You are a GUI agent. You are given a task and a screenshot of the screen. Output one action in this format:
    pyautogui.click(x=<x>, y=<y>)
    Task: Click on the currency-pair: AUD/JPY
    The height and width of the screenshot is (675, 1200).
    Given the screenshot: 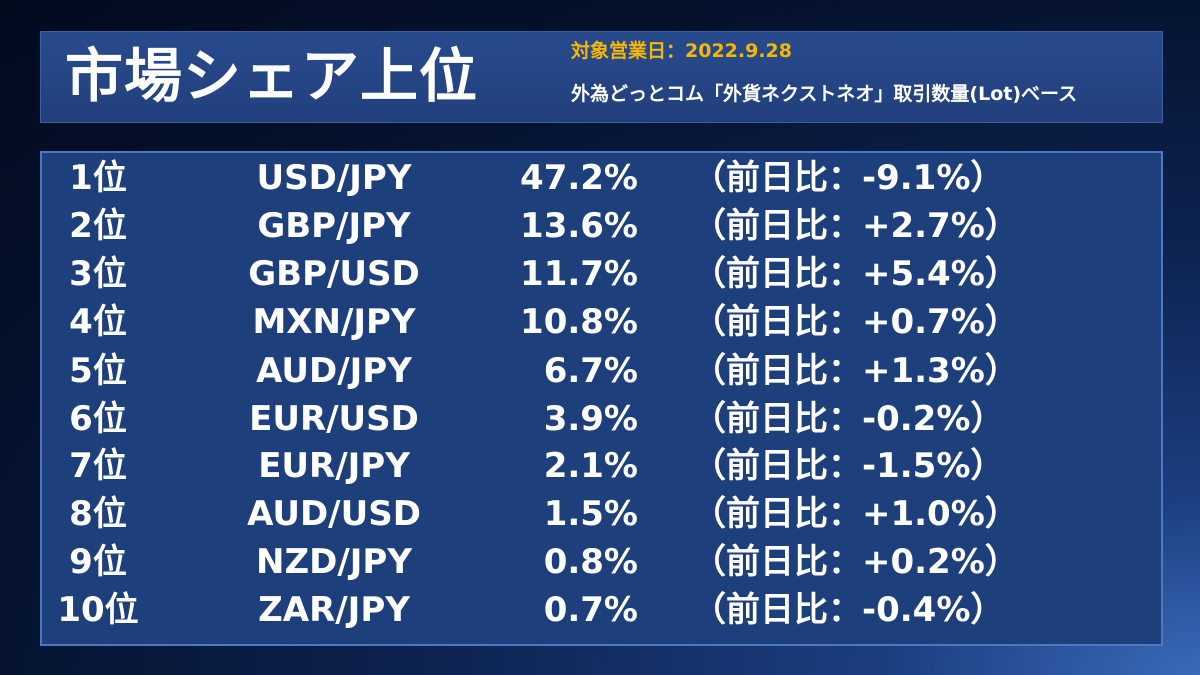 What is the action you would take?
    pyautogui.click(x=334, y=371)
    